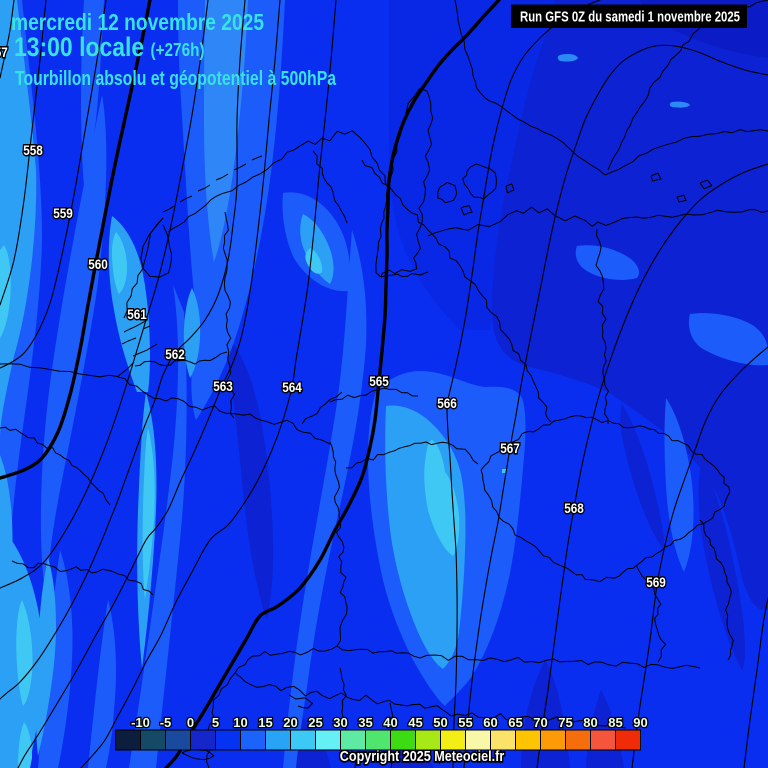  I want to click on svg-text: 566, so click(447, 403).